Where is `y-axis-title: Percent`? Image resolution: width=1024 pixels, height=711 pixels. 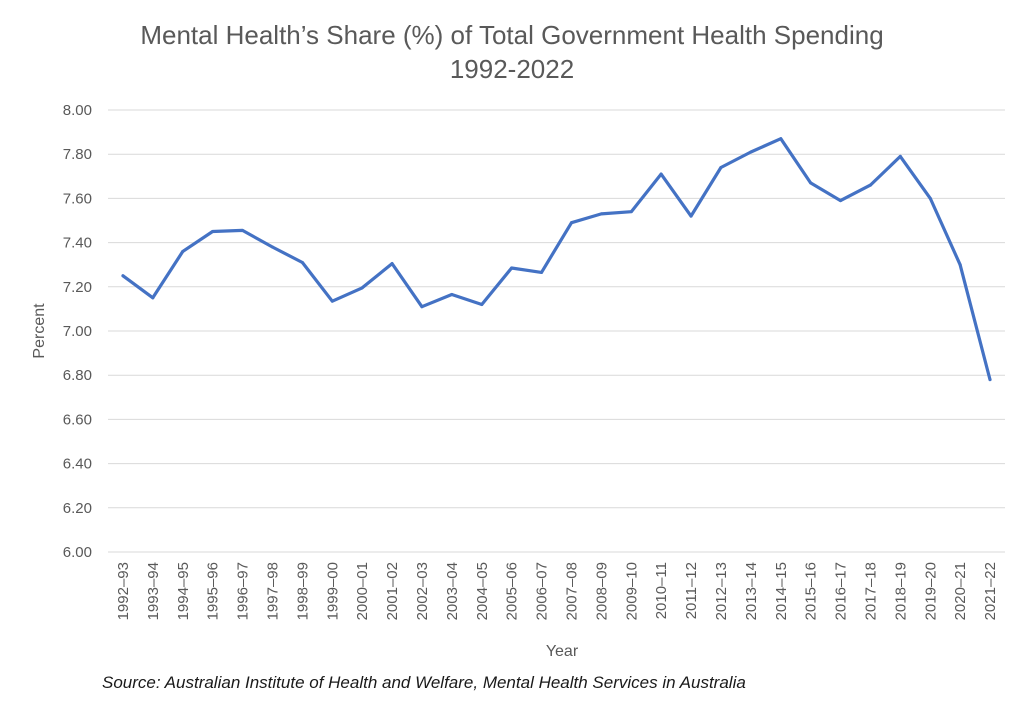
y-axis-title: Percent is located at coordinates (39, 331).